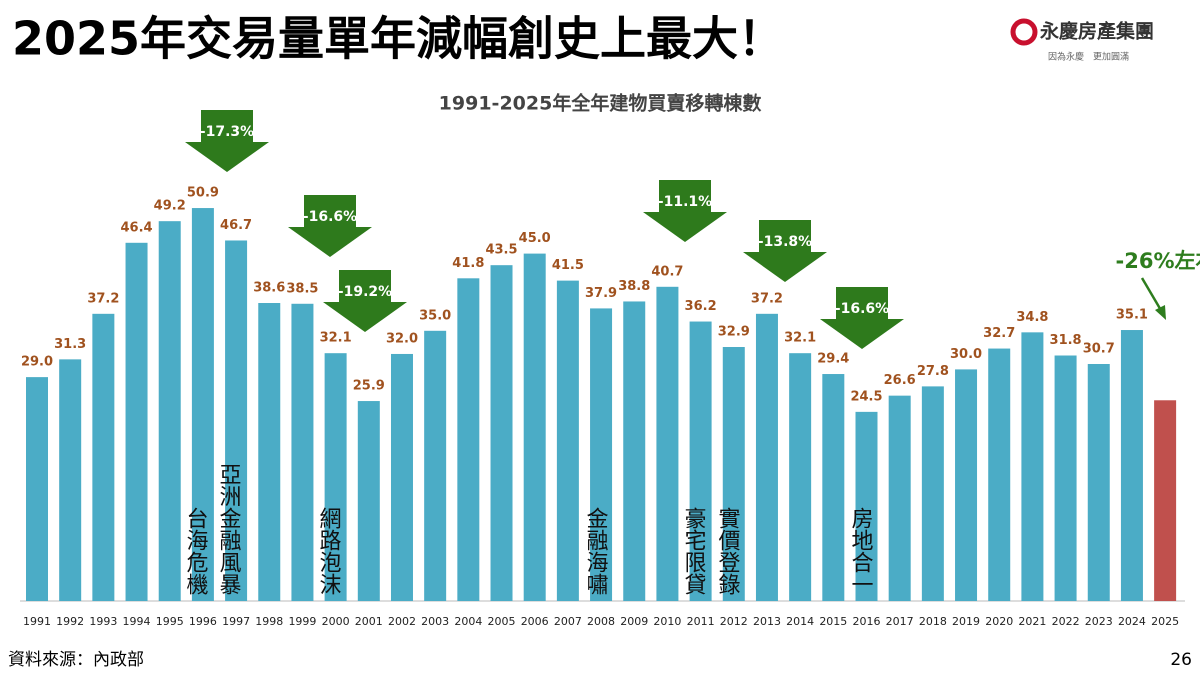 The width and height of the screenshot is (1200, 678). I want to click on x-tick-label: 2018, so click(933, 621).